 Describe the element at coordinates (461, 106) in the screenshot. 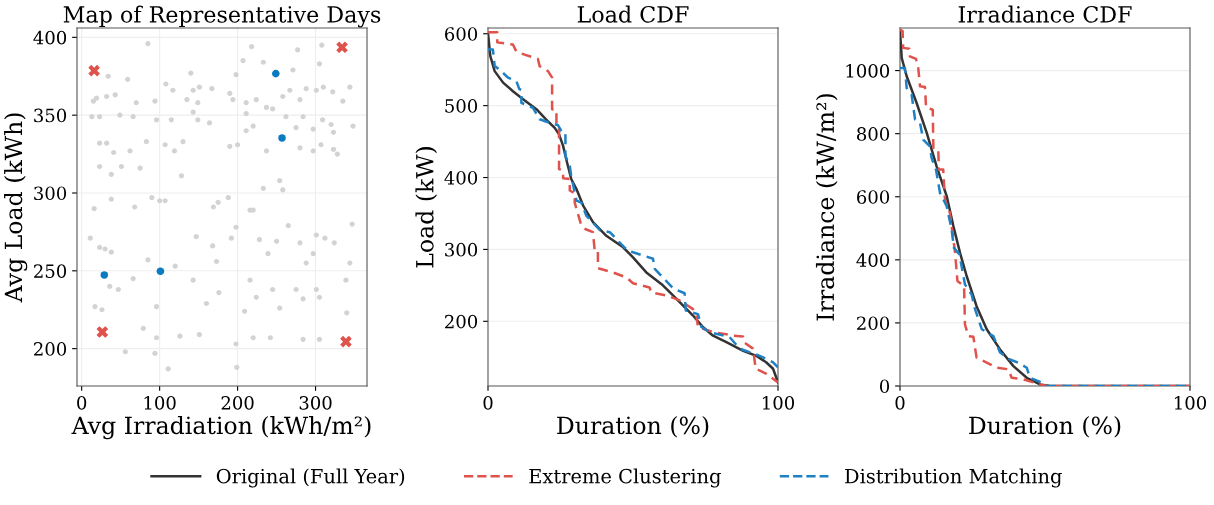

I see `y-tick-label: 500` at that location.